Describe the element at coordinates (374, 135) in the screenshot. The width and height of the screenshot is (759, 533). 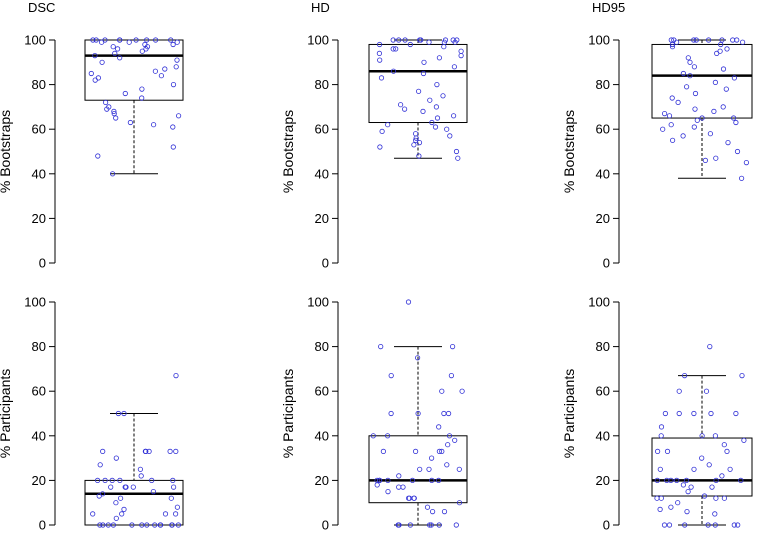
I see `panel-2: HD 0 20 40 60 80 100 % Bootstraps` at that location.